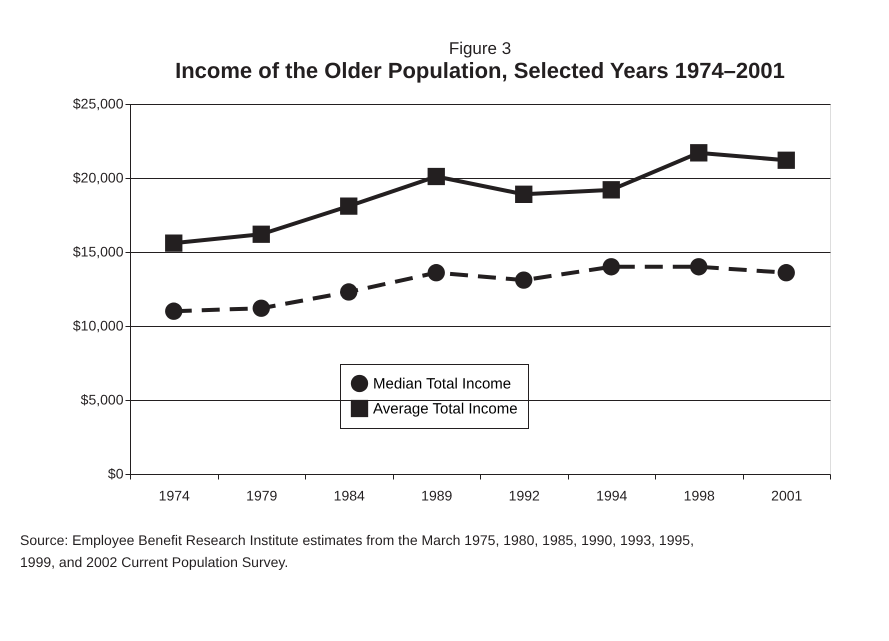 The width and height of the screenshot is (889, 641). Describe the element at coordinates (357, 551) in the screenshot. I see `source-note: Source: Employee Benefit Research Institute estimates from the March 1975, 1980, 1985, 1990, 1993, 1995, 1999, and 2002 Current Population Survey.` at that location.